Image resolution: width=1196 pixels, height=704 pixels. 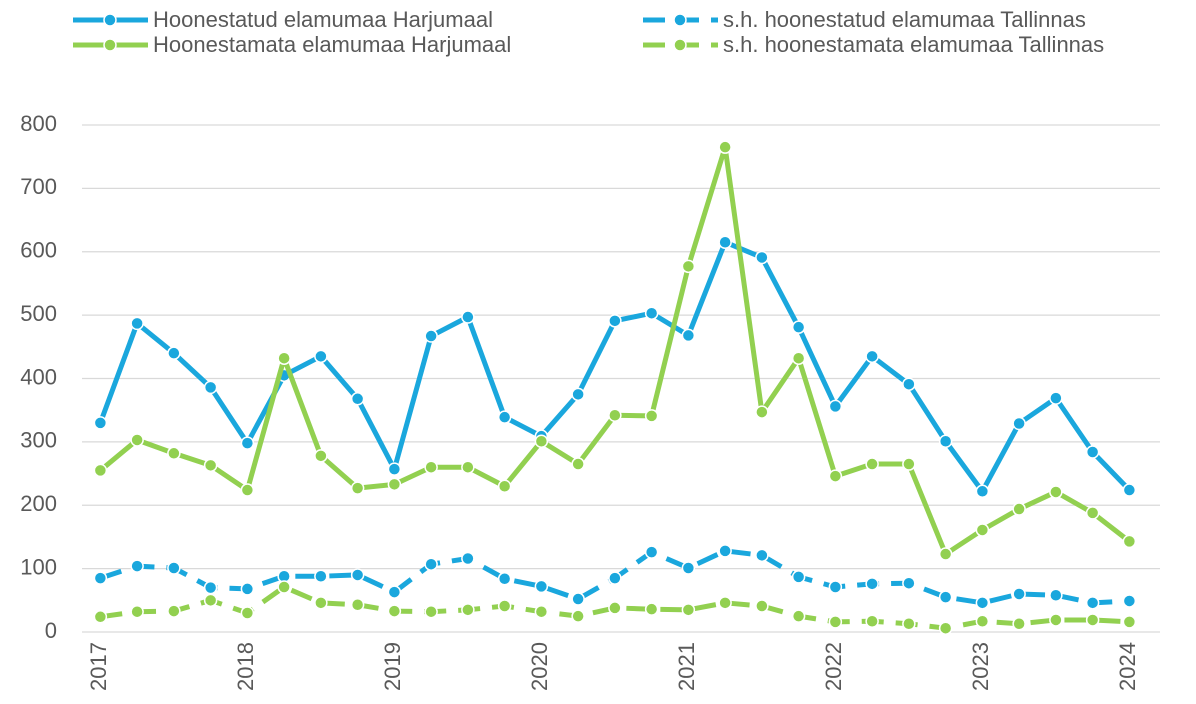 I want to click on y-tick-label: 500, so click(x=38, y=313).